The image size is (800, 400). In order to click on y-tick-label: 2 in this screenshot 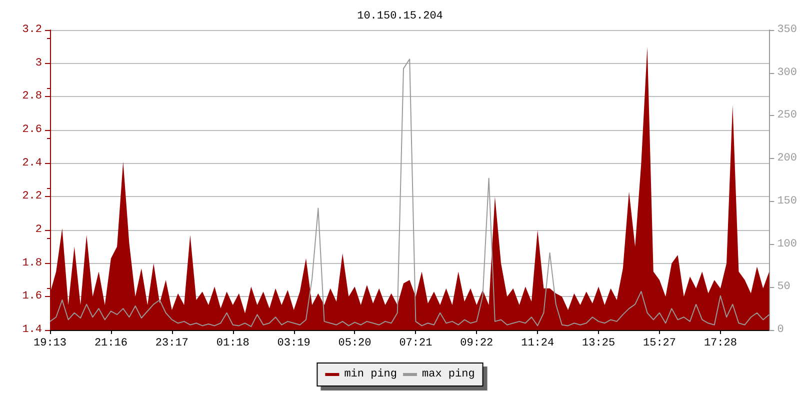, I will do `click(38, 230)`.